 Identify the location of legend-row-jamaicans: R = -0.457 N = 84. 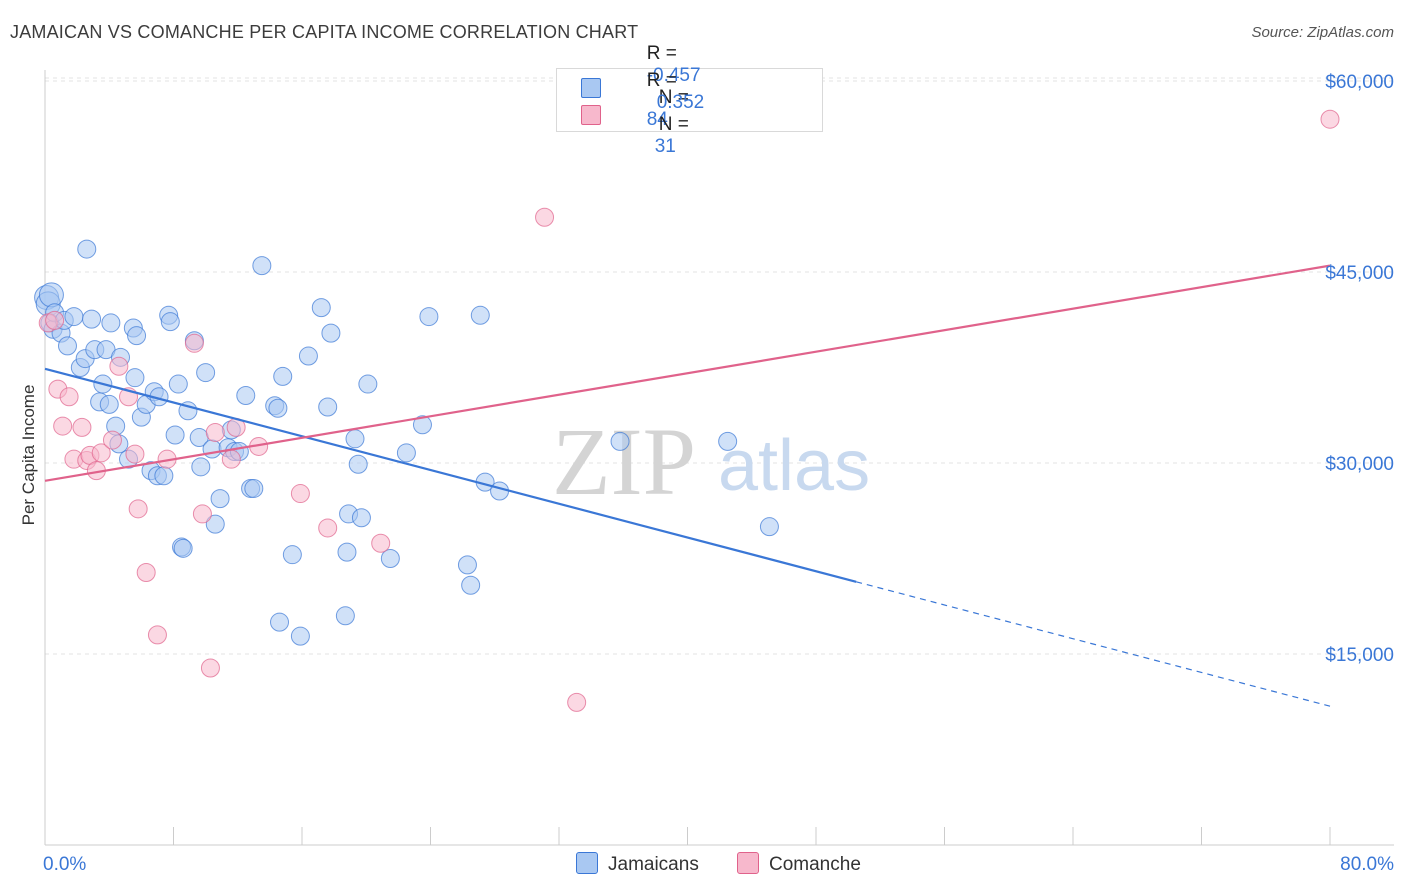
(689, 86).